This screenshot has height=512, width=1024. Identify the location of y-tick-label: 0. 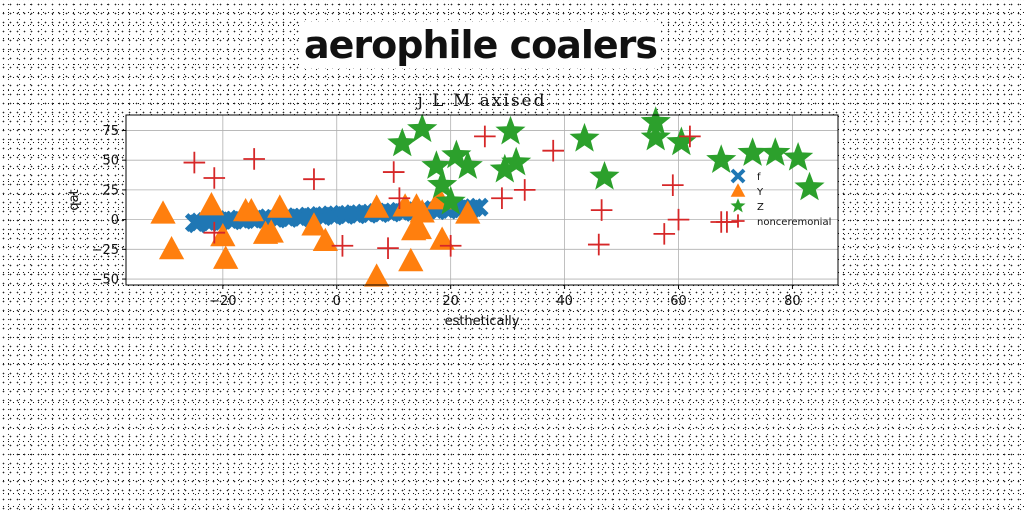
(115, 220).